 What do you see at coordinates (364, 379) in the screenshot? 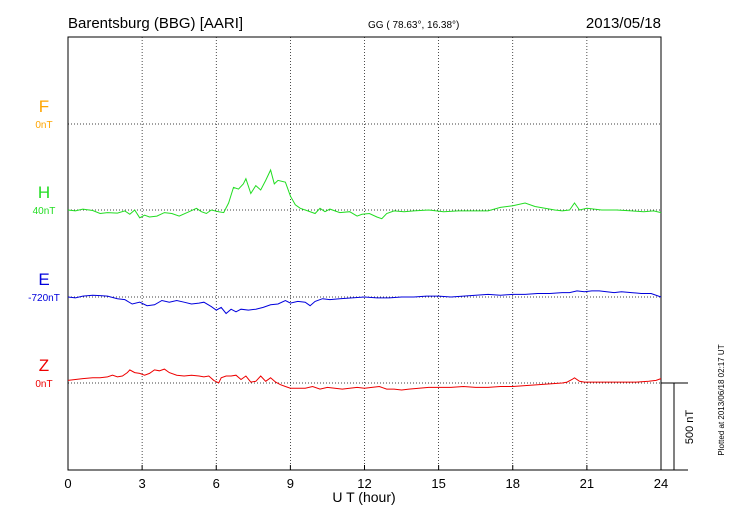
I see `series-line-z` at bounding box center [364, 379].